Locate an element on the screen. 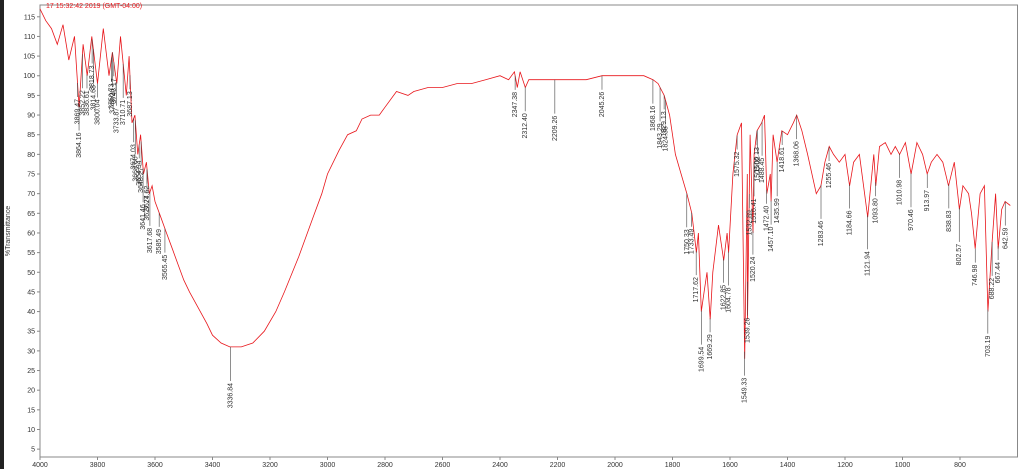 This screenshot has height=474, width=1024. x-tick-label: 1800 is located at coordinates (673, 465).